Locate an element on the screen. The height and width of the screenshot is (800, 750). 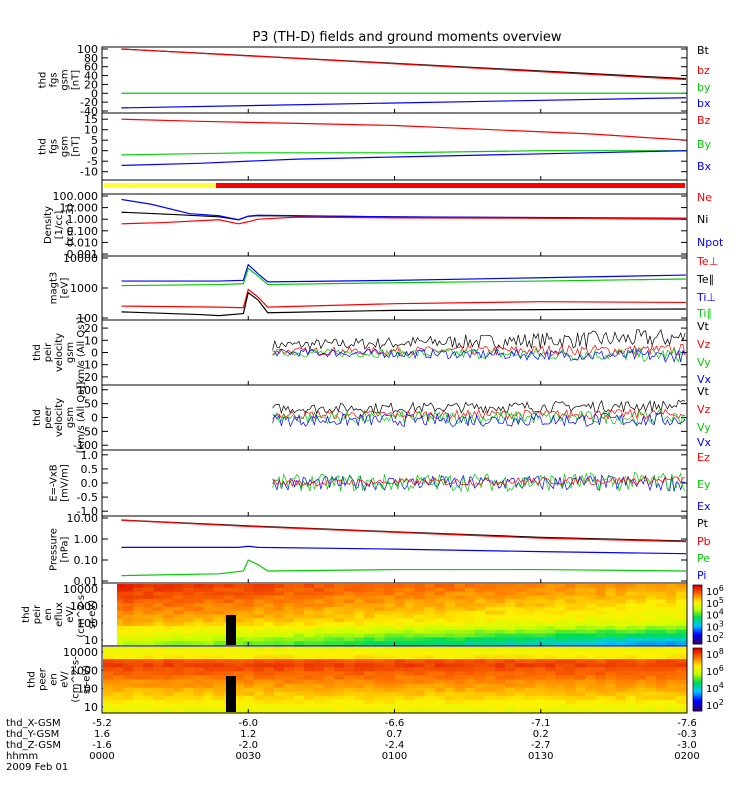
legend-entry: Pt is located at coordinates (703, 523).